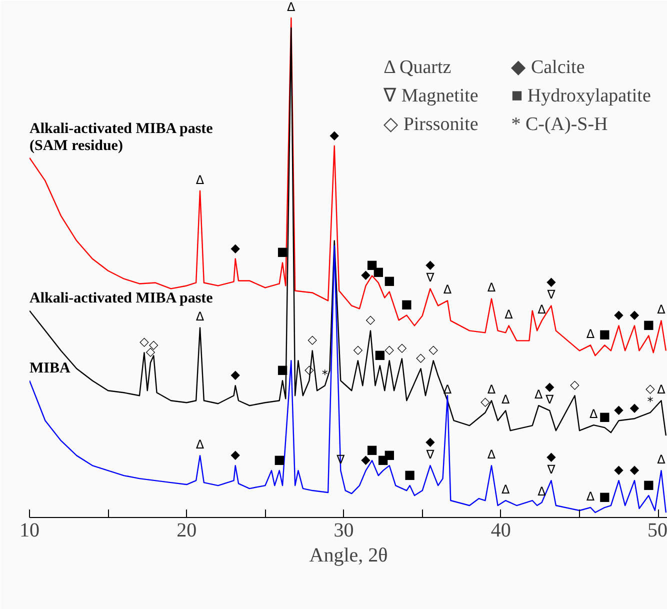 The height and width of the screenshot is (609, 667). I want to click on series-label: Alkali-activated MIBA paste (SAM residue), so click(122, 137).